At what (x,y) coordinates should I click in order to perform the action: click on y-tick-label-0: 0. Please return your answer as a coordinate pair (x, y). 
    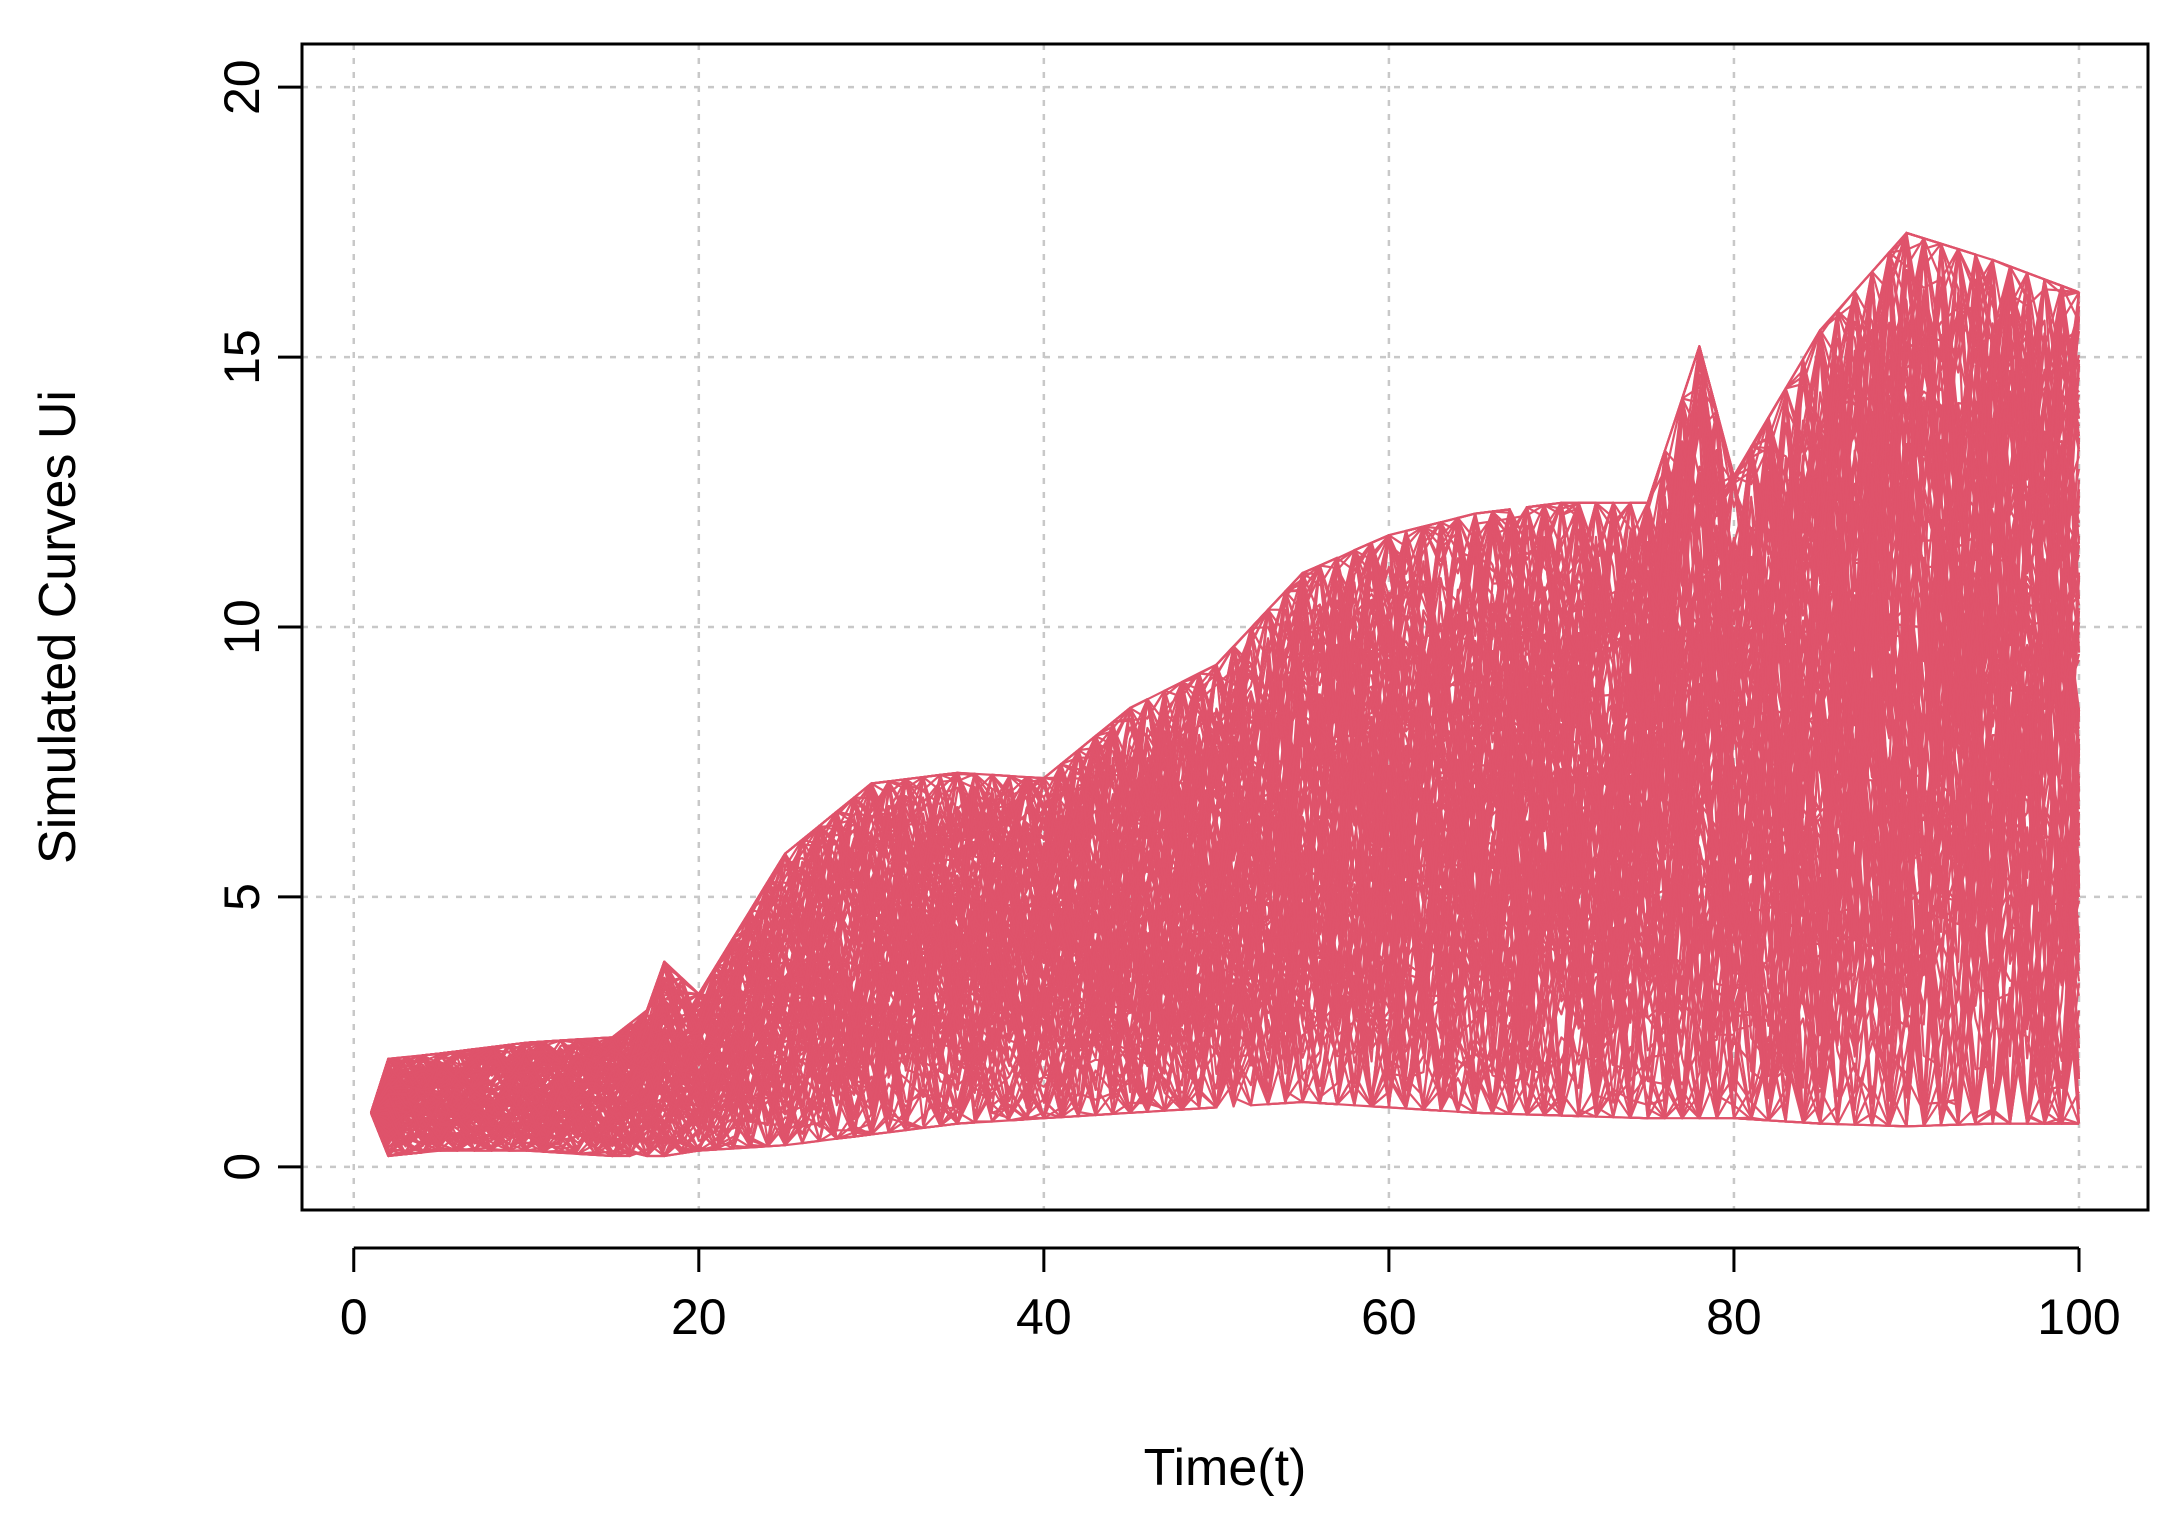
    Looking at the image, I should click on (242, 1167).